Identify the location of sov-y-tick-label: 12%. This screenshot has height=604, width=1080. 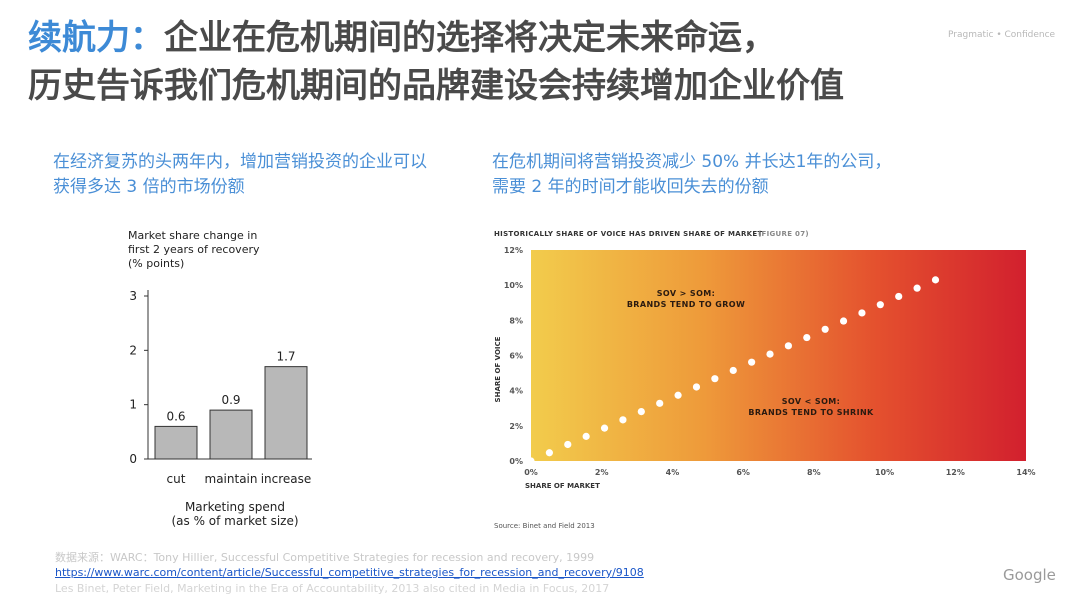
(513, 250).